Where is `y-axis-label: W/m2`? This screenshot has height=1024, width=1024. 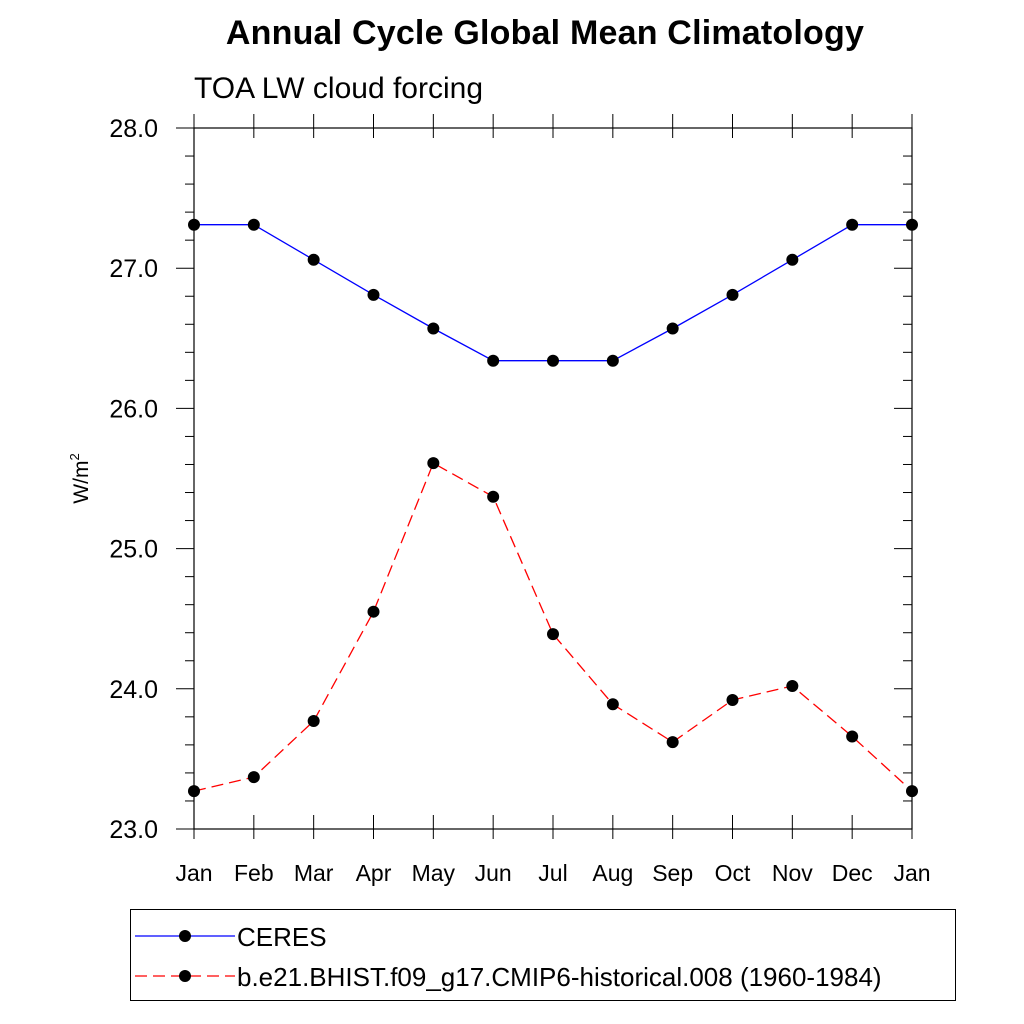
y-axis-label: W/m2 is located at coordinates (80, 478).